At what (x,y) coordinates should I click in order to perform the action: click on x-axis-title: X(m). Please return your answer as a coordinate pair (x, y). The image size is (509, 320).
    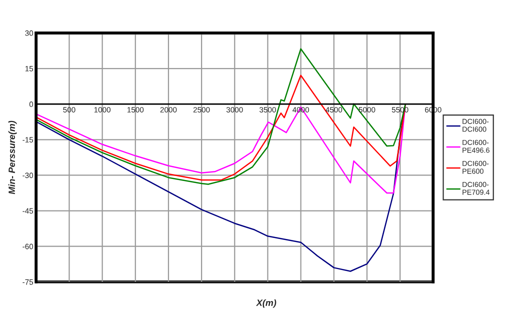
    Looking at the image, I should click on (266, 303).